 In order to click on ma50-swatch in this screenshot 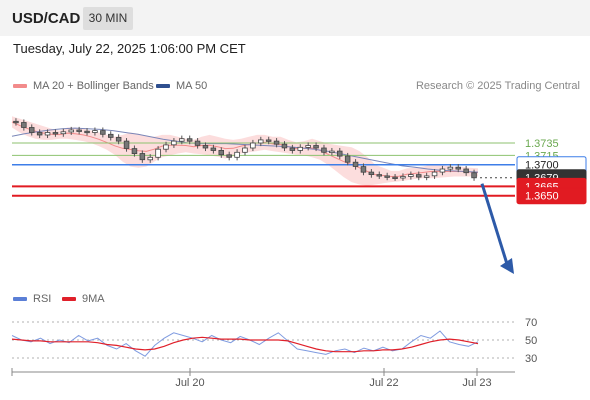, I will do `click(163, 86)`.